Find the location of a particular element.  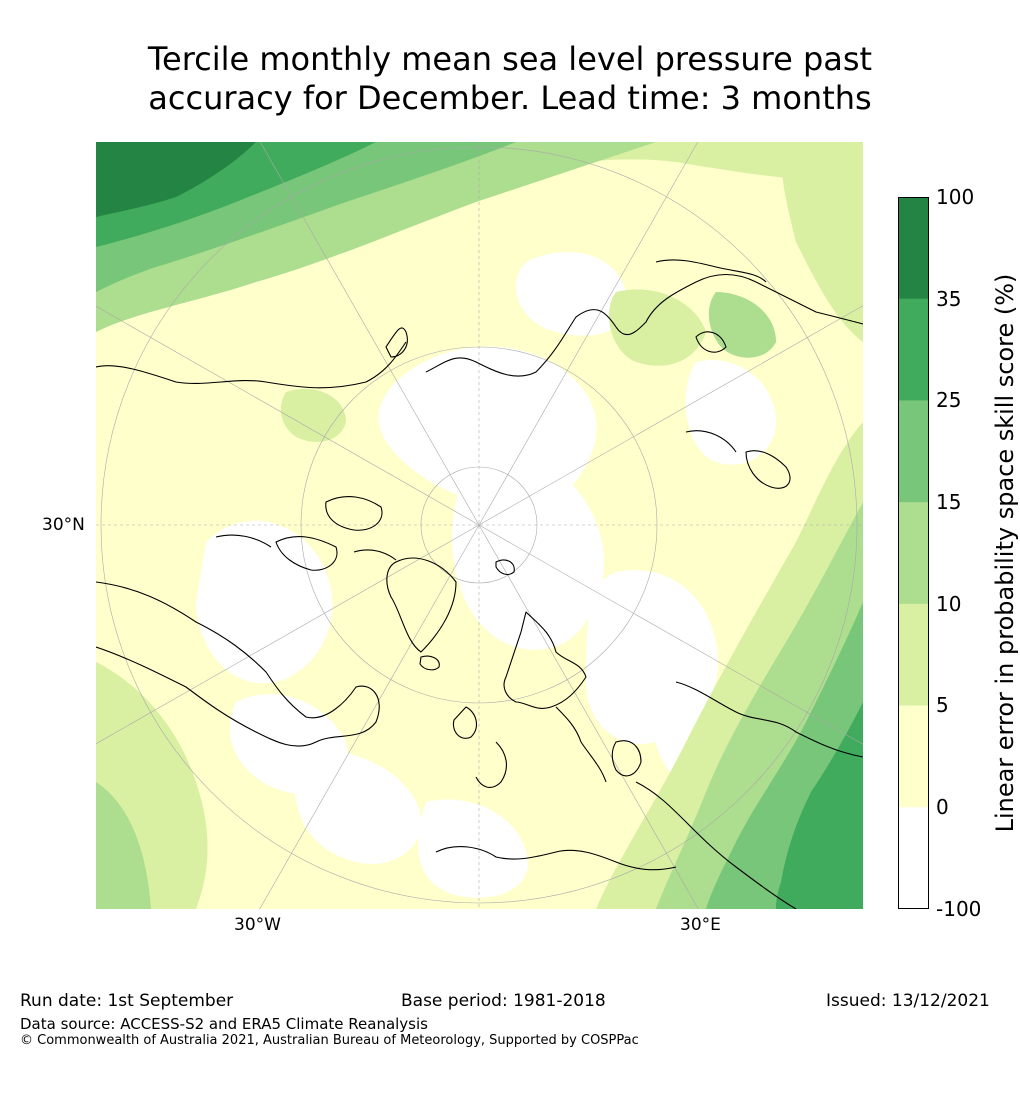

issued-date: Issued: 13/12/2021 is located at coordinates (908, 1001).